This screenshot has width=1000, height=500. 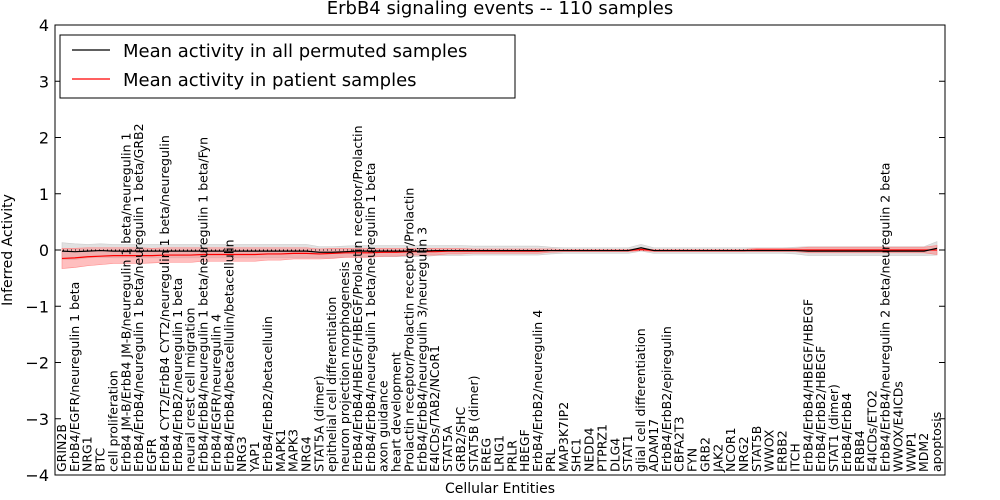 What do you see at coordinates (936, 442) in the screenshot?
I see `category-label: apoptosis` at bounding box center [936, 442].